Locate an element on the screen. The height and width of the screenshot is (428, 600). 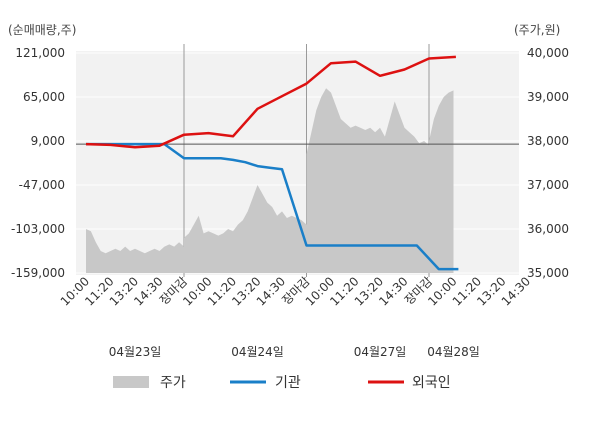
date-label-3: 04월28일 is located at coordinates (453, 352).